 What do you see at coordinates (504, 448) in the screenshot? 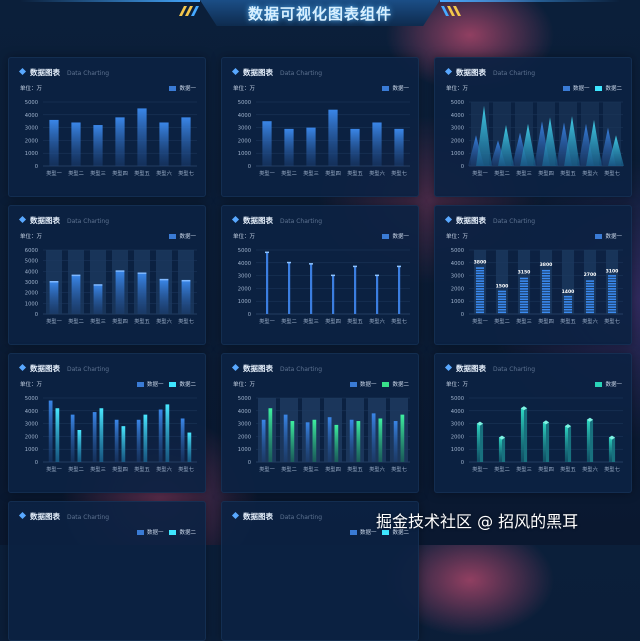
I see `bar-face-right` at bounding box center [504, 448].